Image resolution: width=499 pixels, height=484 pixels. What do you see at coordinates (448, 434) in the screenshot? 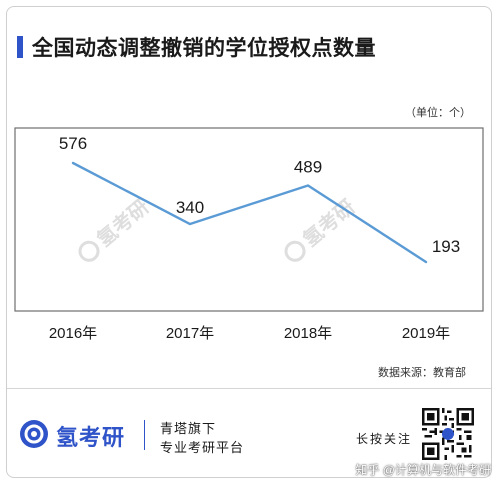
I see `qr-code-icon` at bounding box center [448, 434].